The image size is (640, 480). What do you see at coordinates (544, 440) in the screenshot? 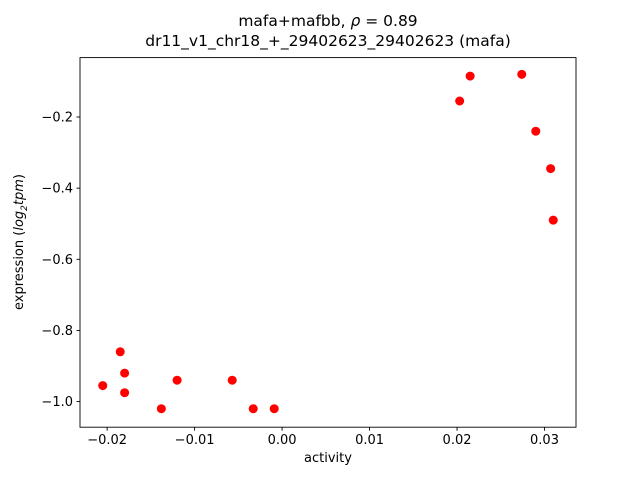
I see `x-tick-label: 0.03` at bounding box center [544, 440].